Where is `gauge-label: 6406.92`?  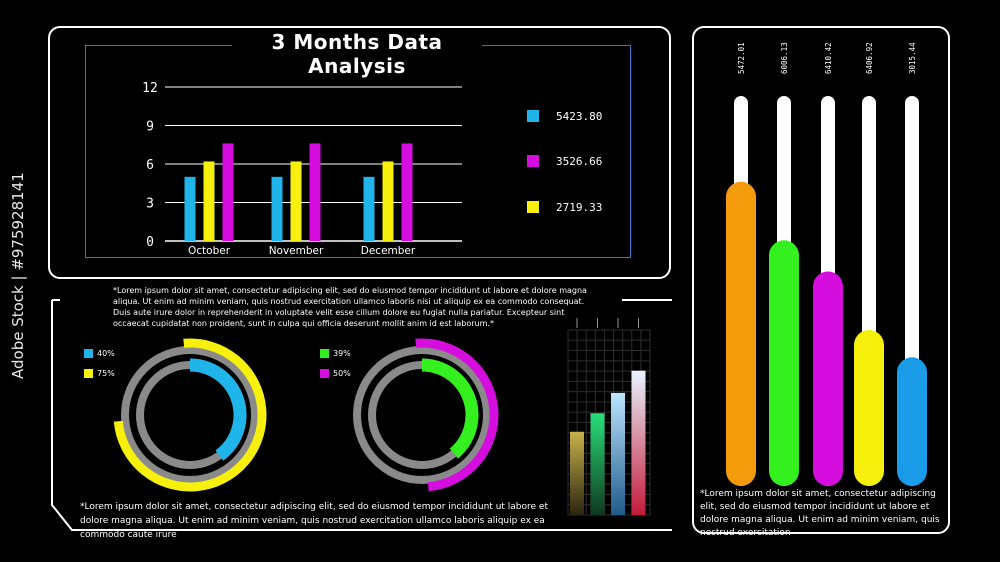 gauge-label: 6406.92 is located at coordinates (869, 58).